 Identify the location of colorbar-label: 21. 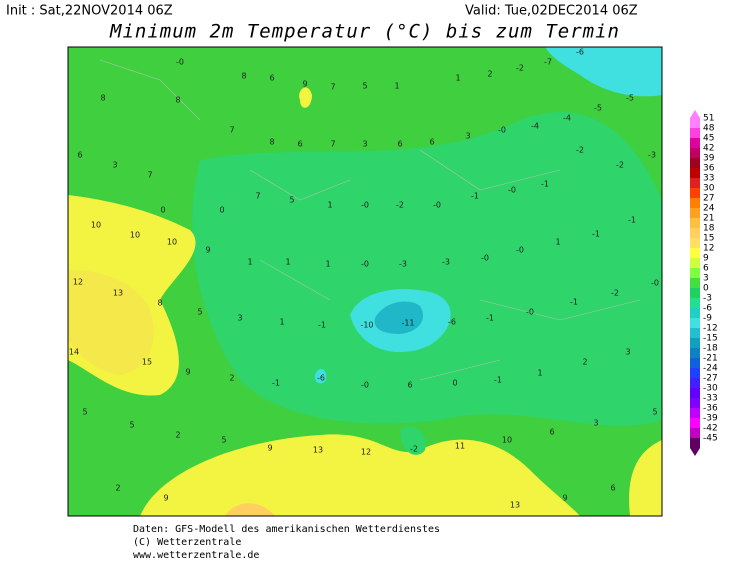
(708, 219).